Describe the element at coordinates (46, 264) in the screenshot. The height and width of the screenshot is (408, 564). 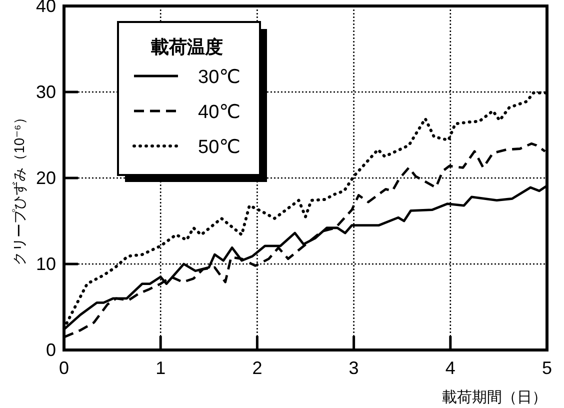
I see `y-tick-label: 10` at that location.